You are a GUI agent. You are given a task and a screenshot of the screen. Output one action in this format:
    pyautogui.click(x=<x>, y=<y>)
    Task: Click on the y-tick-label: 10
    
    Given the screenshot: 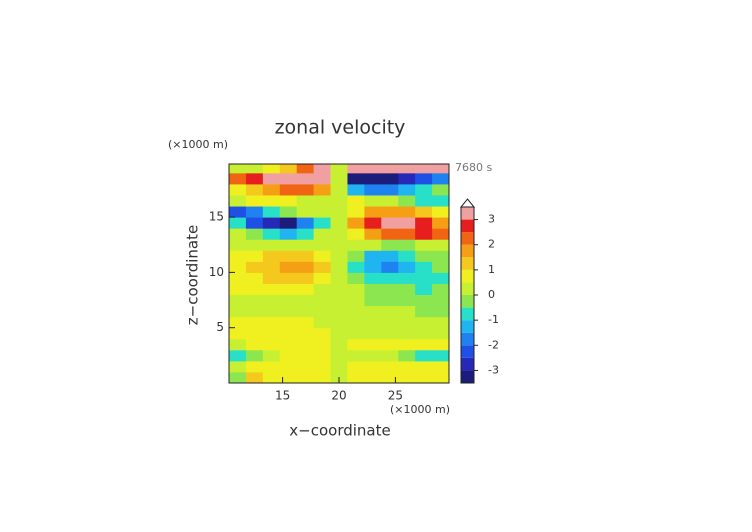 What is the action you would take?
    pyautogui.click(x=216, y=272)
    